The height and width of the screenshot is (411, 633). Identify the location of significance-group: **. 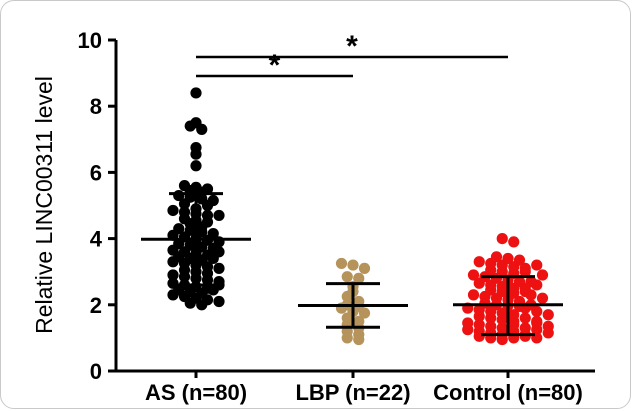
(352, 56).